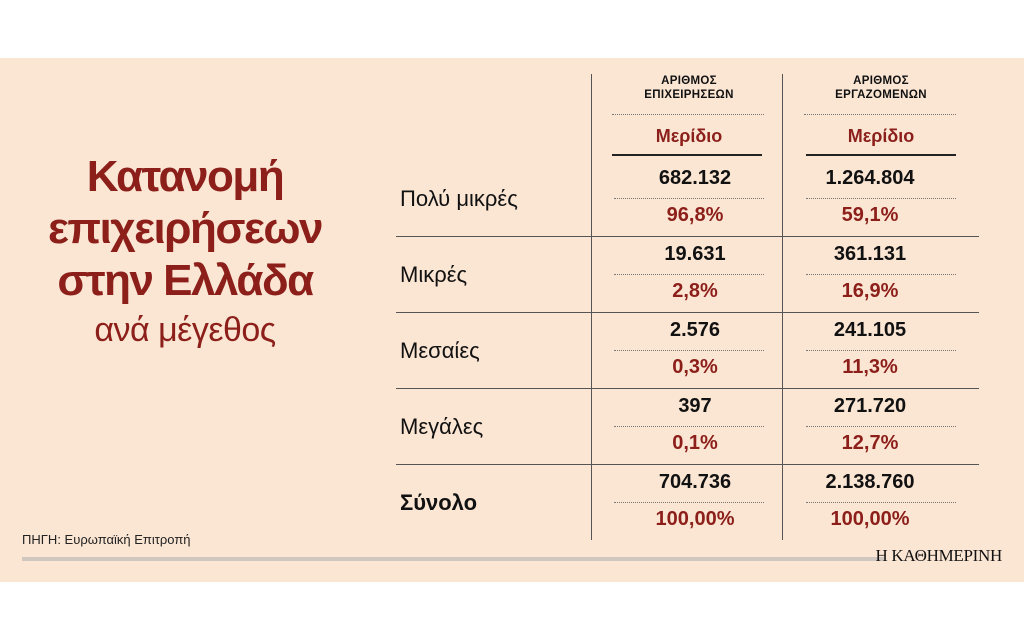  What do you see at coordinates (695, 482) in the screenshot?
I see `cell-firms: 704.736` at bounding box center [695, 482].